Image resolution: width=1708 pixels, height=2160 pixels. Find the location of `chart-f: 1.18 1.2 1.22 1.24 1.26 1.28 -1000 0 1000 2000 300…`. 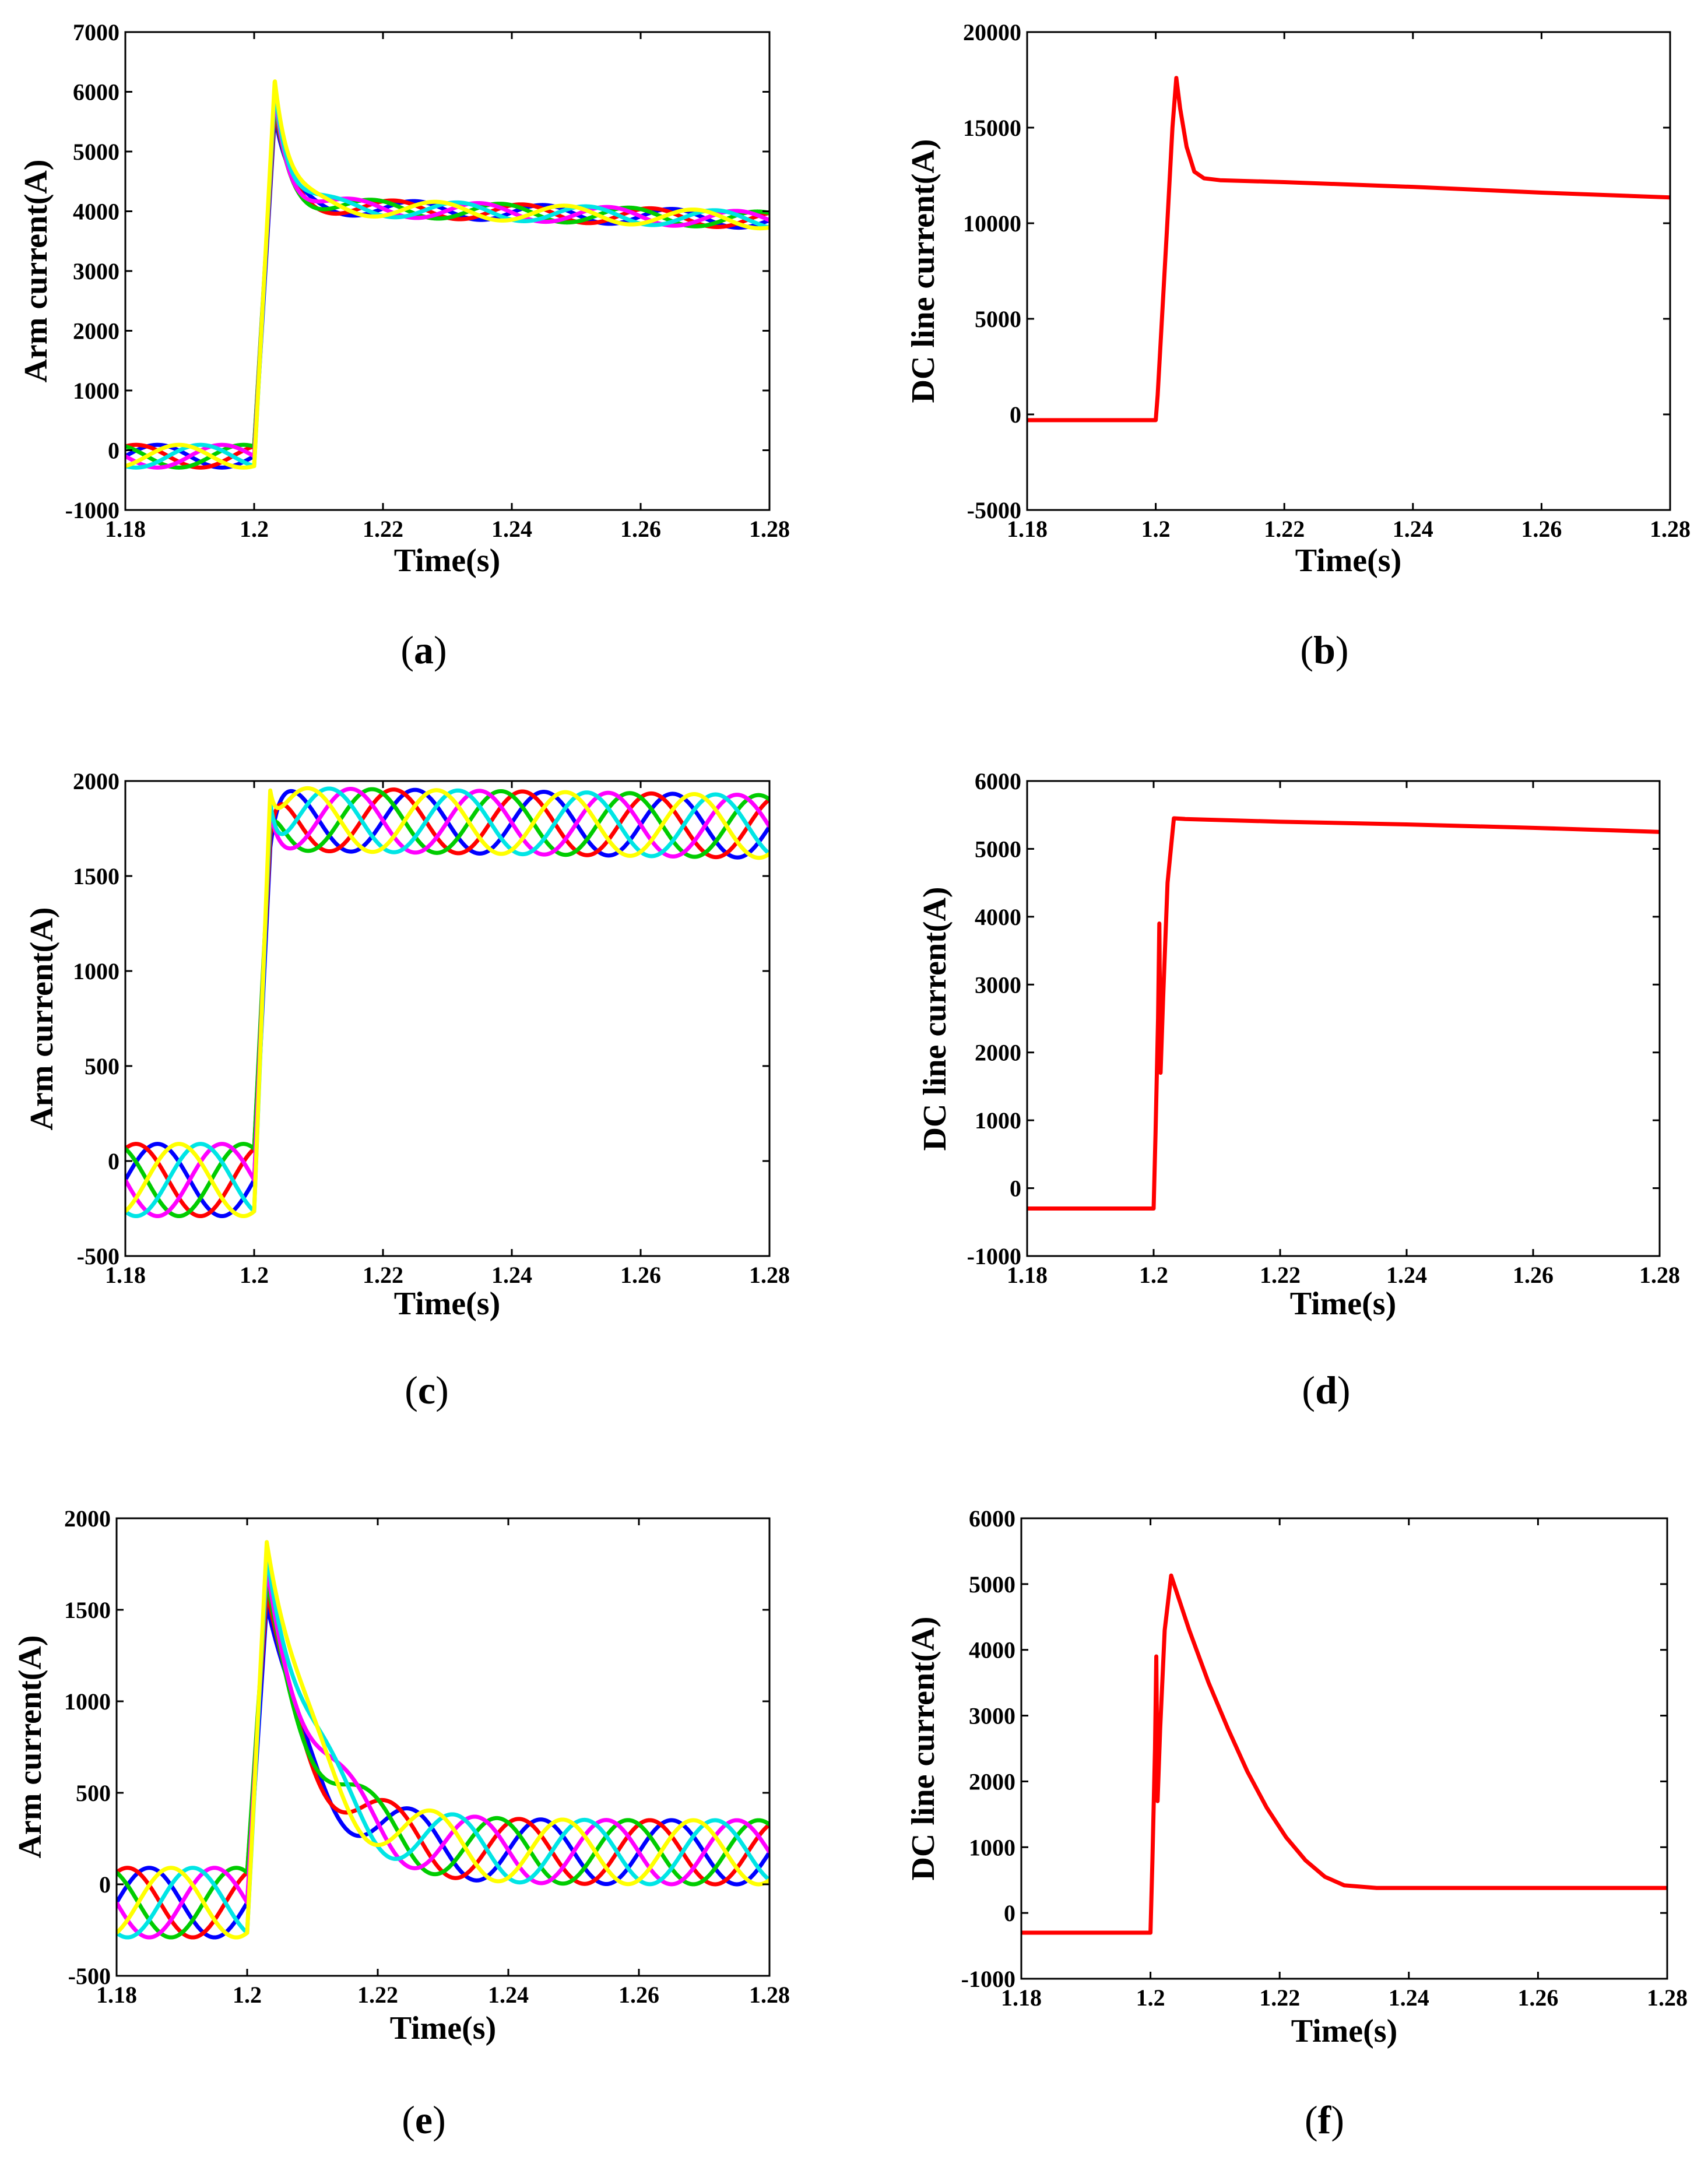

chart-f: 1.18 1.2 1.22 1.24 1.26 1.28 -1000 0 1000 2000 300… is located at coordinates (1296, 1777).